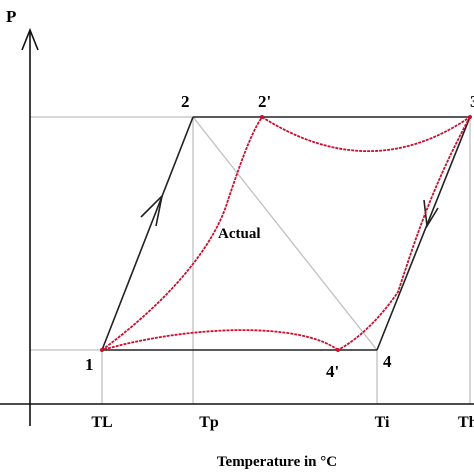 The height and width of the screenshot is (474, 474). I want to click on actual-curve-3-4prime, so click(404, 233).